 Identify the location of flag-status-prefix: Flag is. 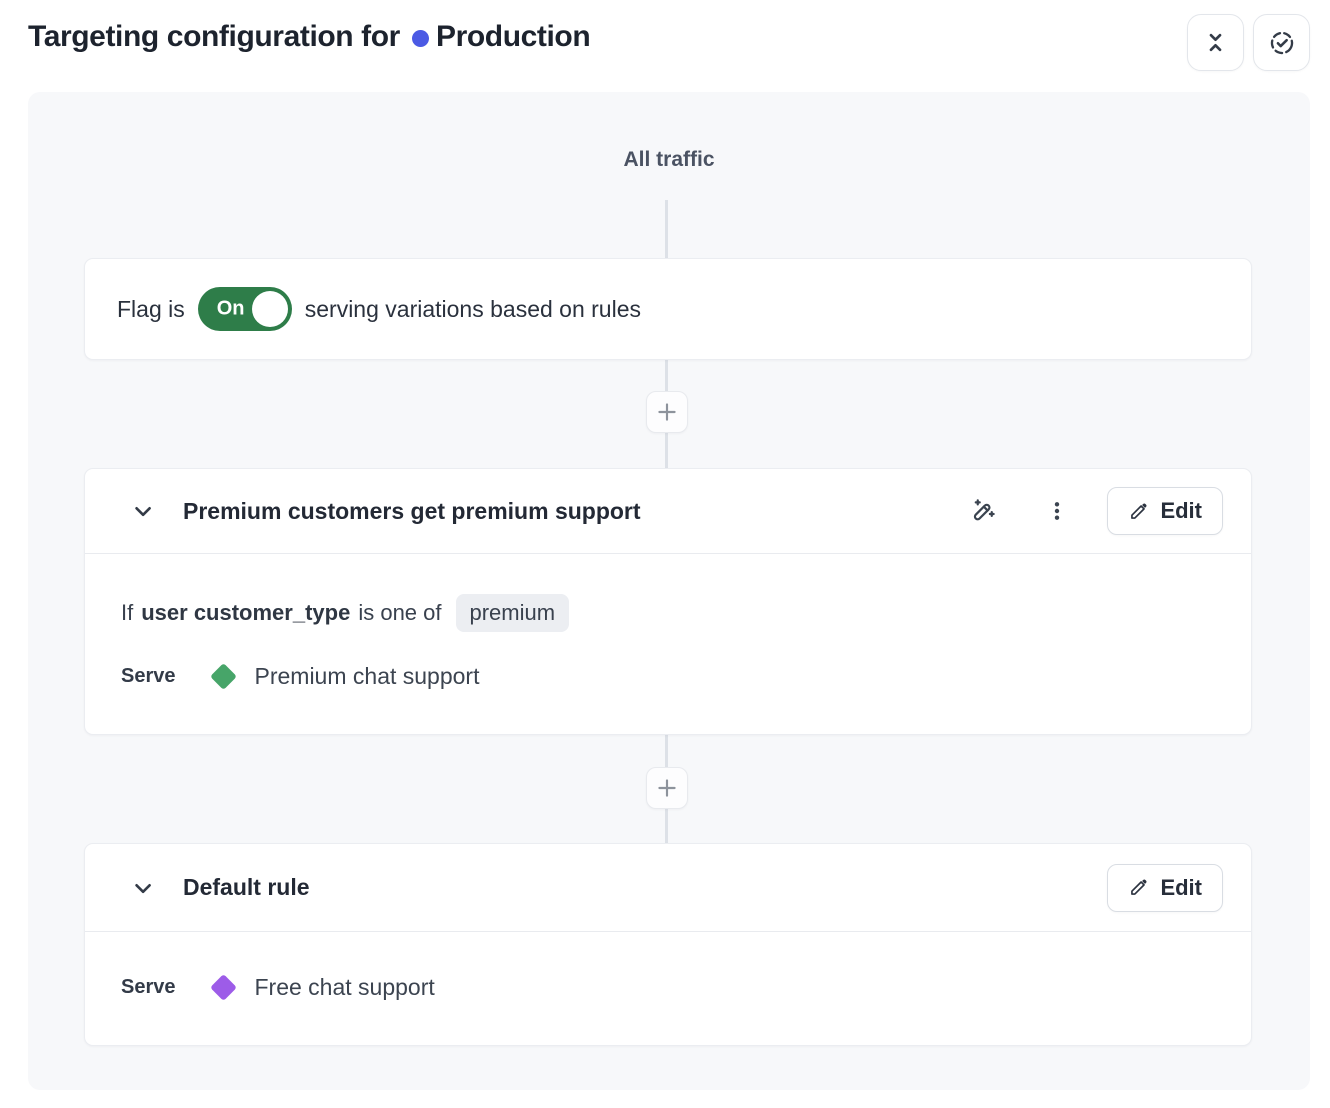
(151, 308).